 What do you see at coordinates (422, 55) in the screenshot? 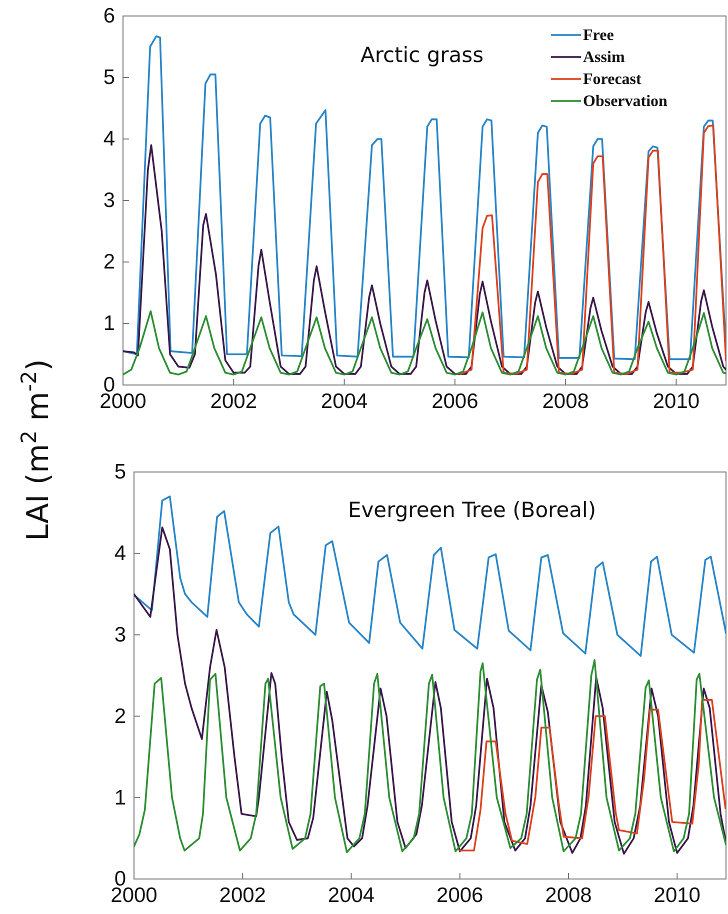
I see `text: Arctic grass` at bounding box center [422, 55].